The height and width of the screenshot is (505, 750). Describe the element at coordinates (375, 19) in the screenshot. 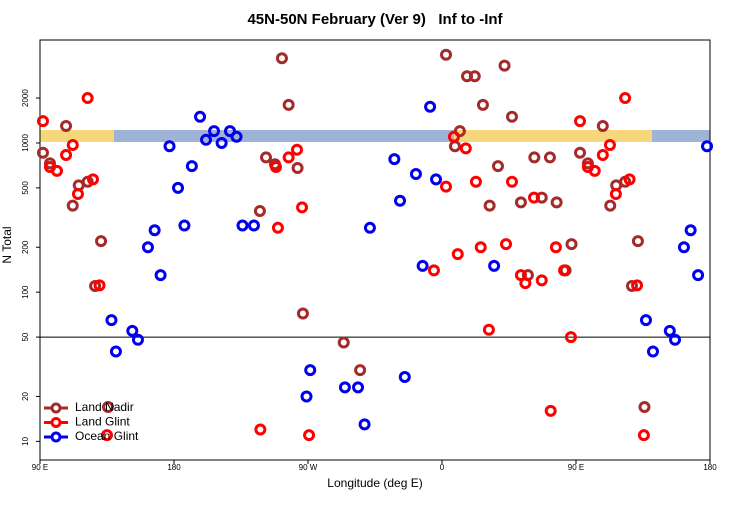

I see `chart-title: 45N-50N February (Ver 9) Inf to -Inf` at that location.